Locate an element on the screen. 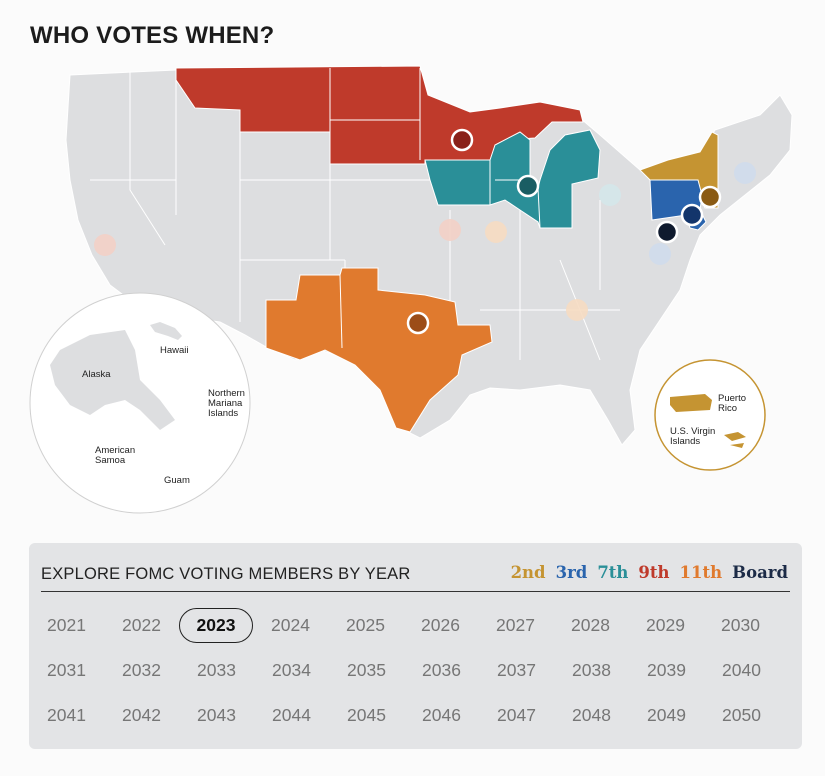 This screenshot has height=776, width=825. caribbean-inset-circle is located at coordinates (710, 415).